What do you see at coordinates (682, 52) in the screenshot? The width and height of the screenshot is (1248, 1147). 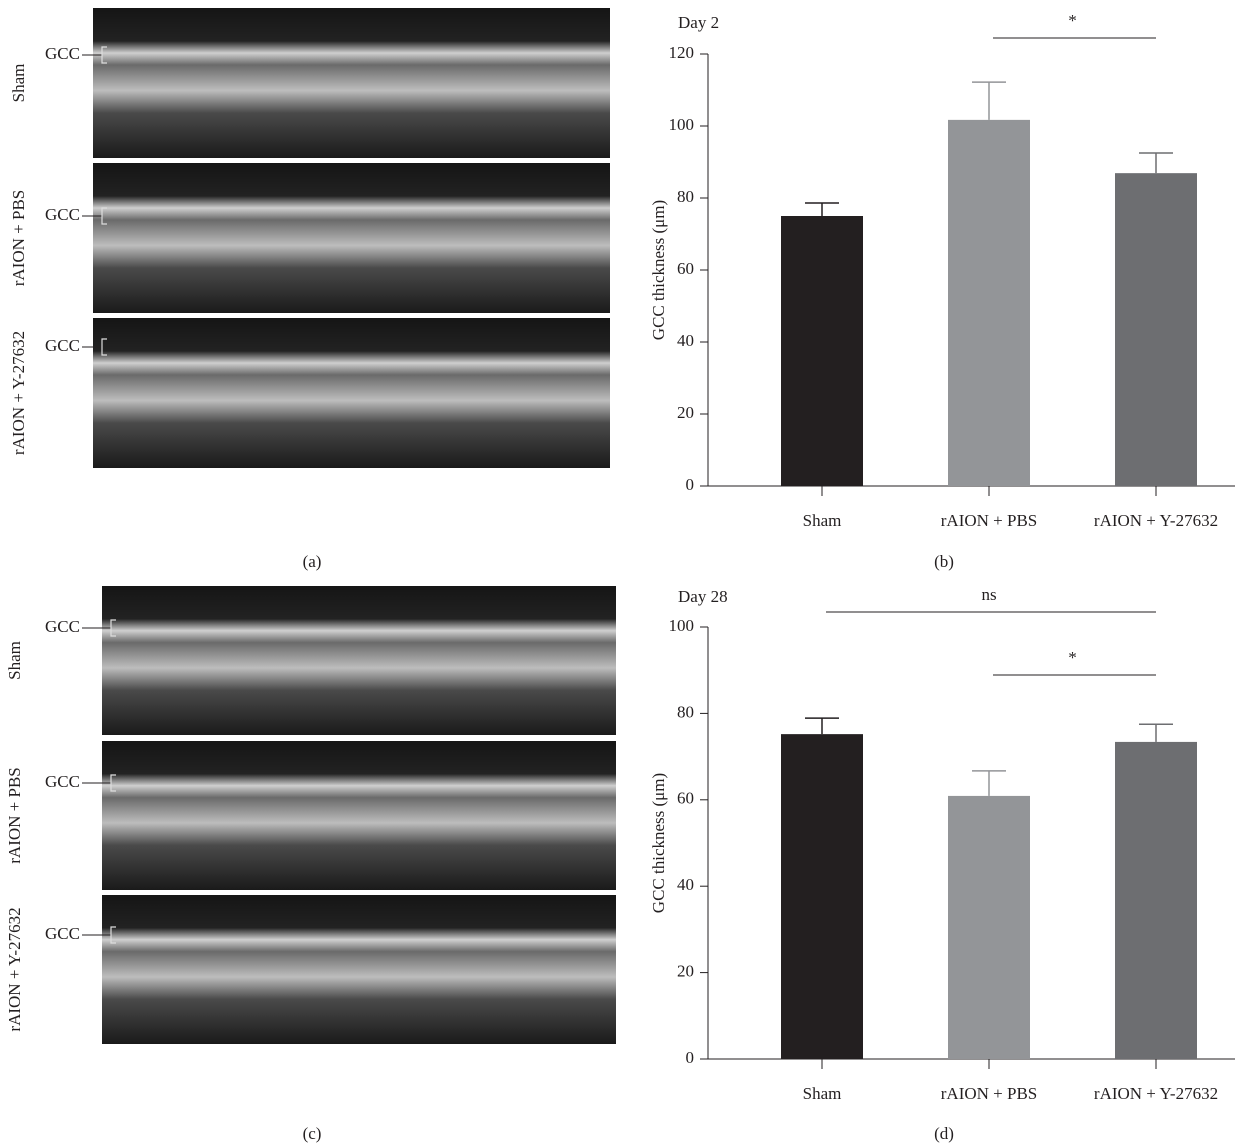 I see `y-tick-label: 120` at bounding box center [682, 52].